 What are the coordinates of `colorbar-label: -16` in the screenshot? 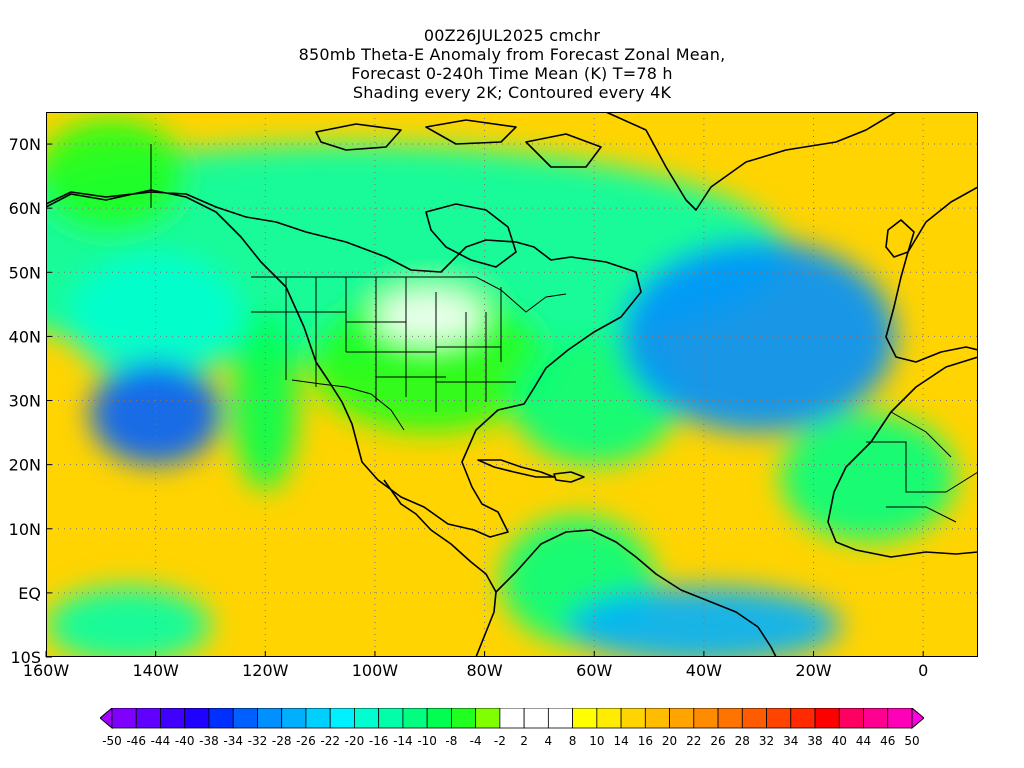 It's located at (379, 741).